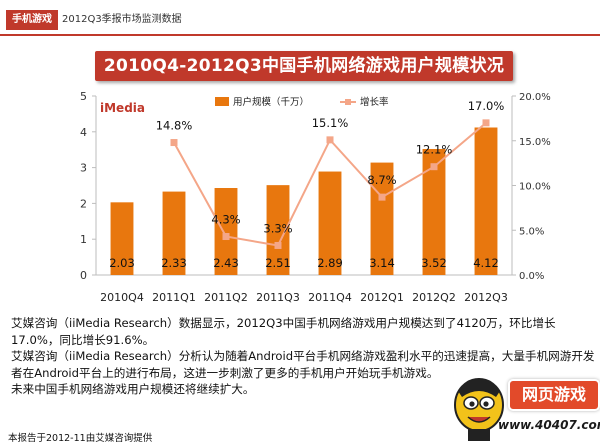 The image size is (600, 448). What do you see at coordinates (531, 276) in the screenshot?
I see `y-right-tick-label: 0.0%` at bounding box center [531, 276].